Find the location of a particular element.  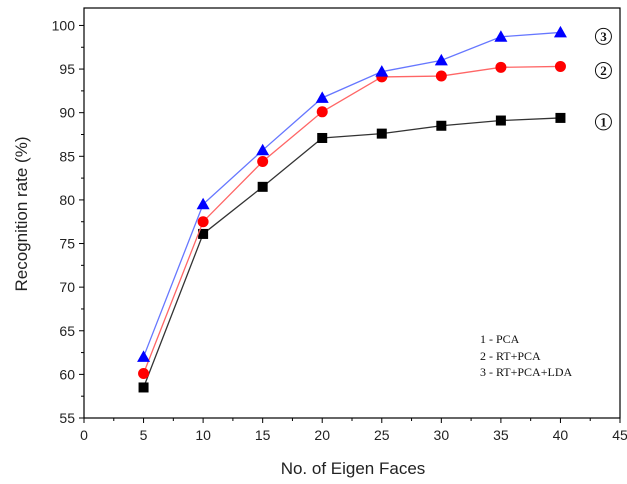

y-tick-label: 95 is located at coordinates (67, 69).